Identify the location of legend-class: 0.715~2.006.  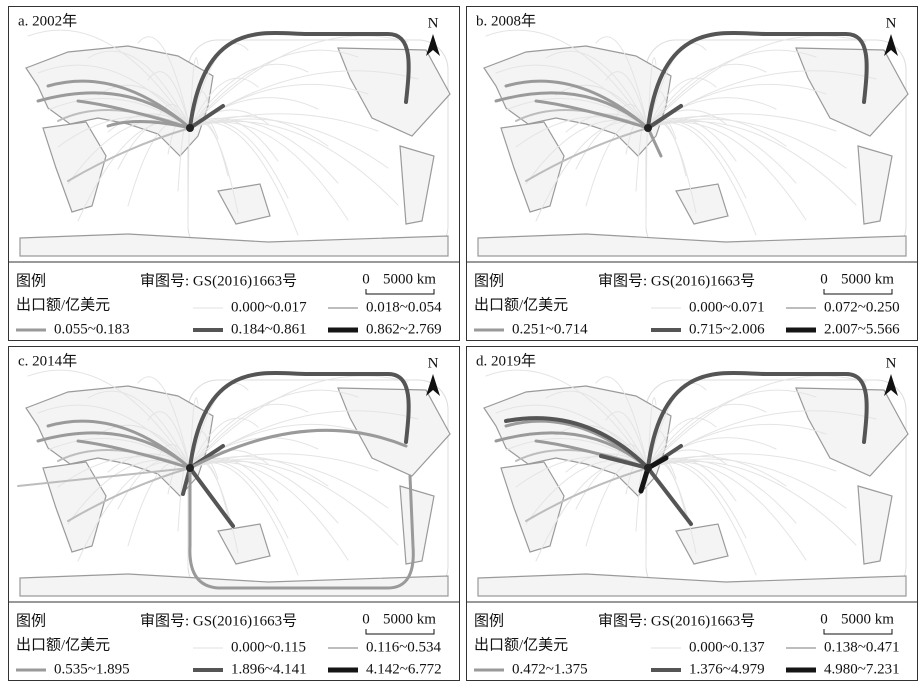
(727, 329).